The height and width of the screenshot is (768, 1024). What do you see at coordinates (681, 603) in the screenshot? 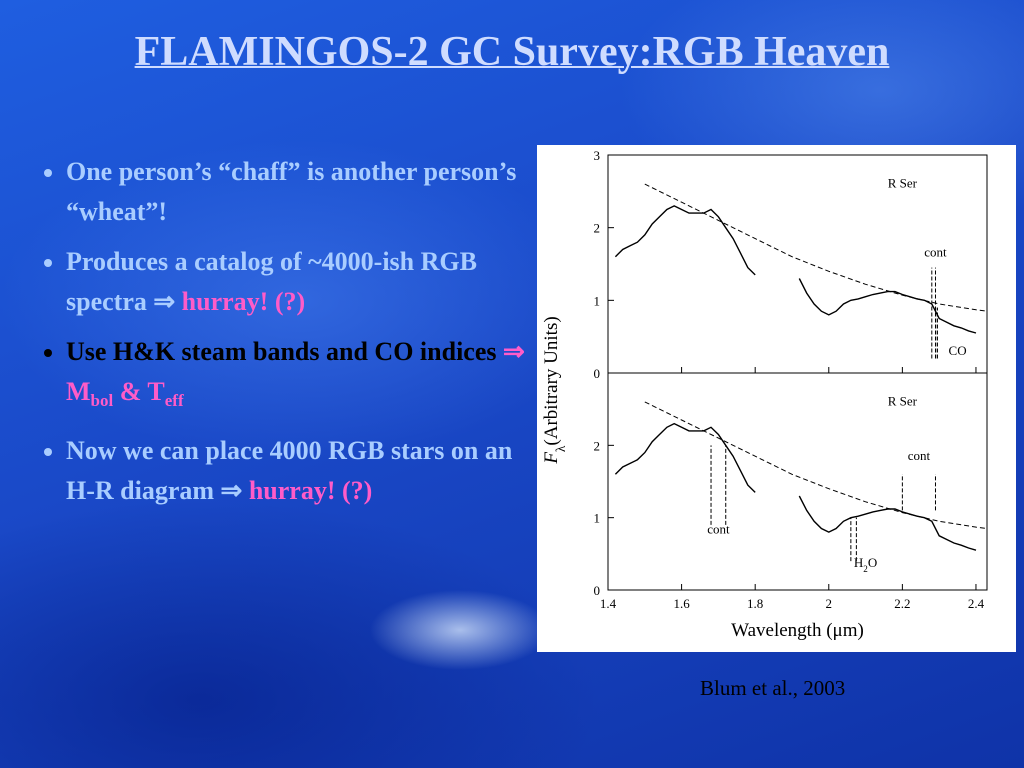
I see `x-tick-label: 1.6` at bounding box center [681, 603].